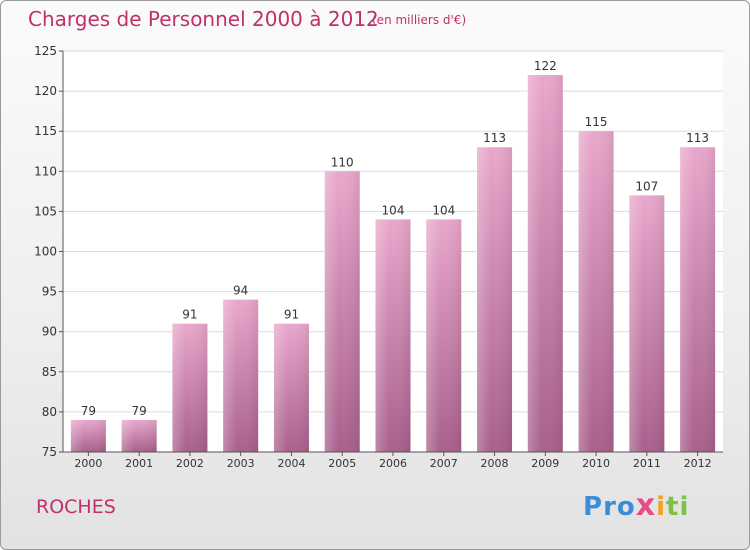  I want to click on y-tick-label: 85, so click(49, 372).